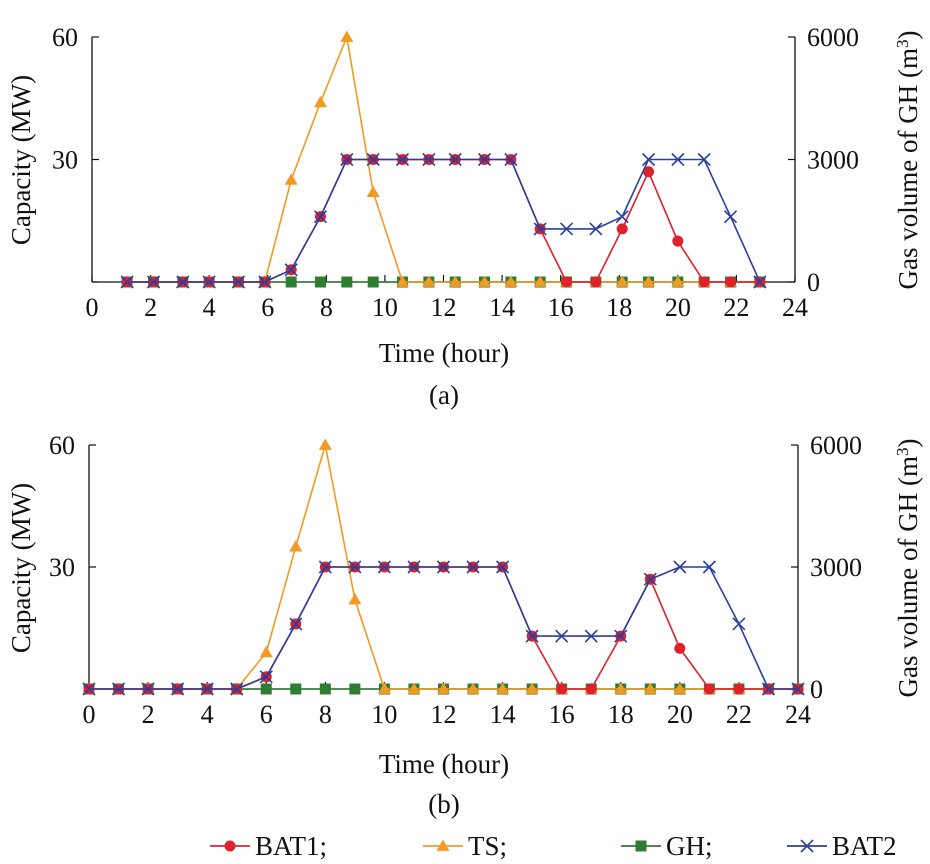 The image size is (930, 864). Describe the element at coordinates (739, 714) in the screenshot. I see `chart-b-x-tick-label: 22` at that location.